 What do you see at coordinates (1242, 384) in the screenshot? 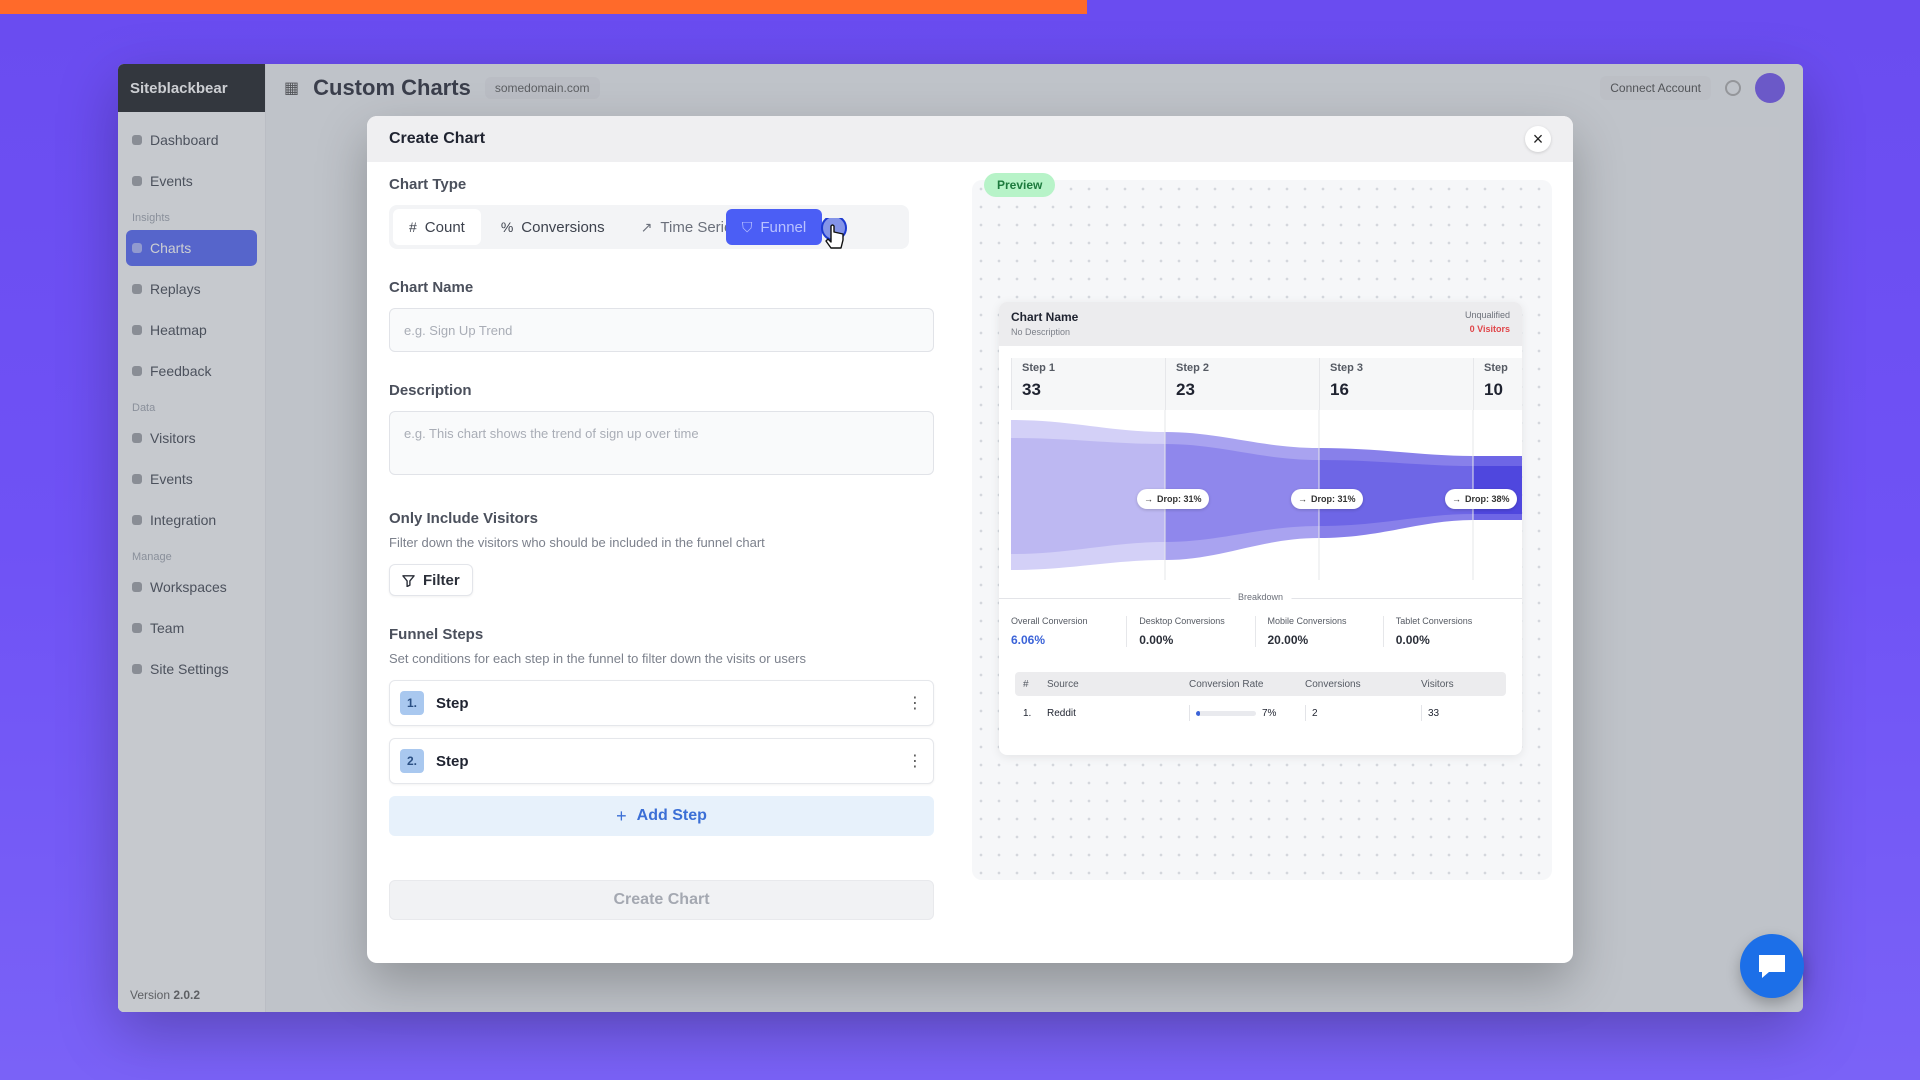
I see `step-header: Step 2 23` at bounding box center [1242, 384].